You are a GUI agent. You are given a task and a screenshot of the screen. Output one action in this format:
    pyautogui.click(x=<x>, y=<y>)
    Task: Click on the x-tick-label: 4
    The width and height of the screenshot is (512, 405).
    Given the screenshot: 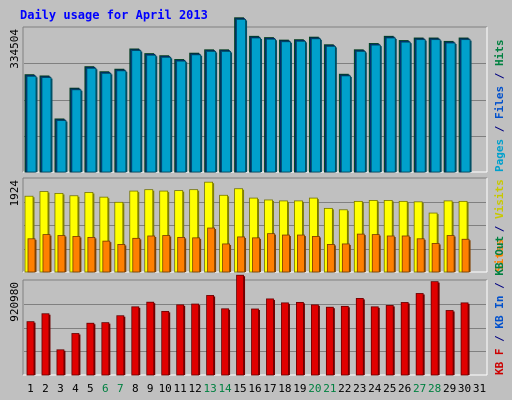 What is the action you would take?
    pyautogui.click(x=75, y=388)
    